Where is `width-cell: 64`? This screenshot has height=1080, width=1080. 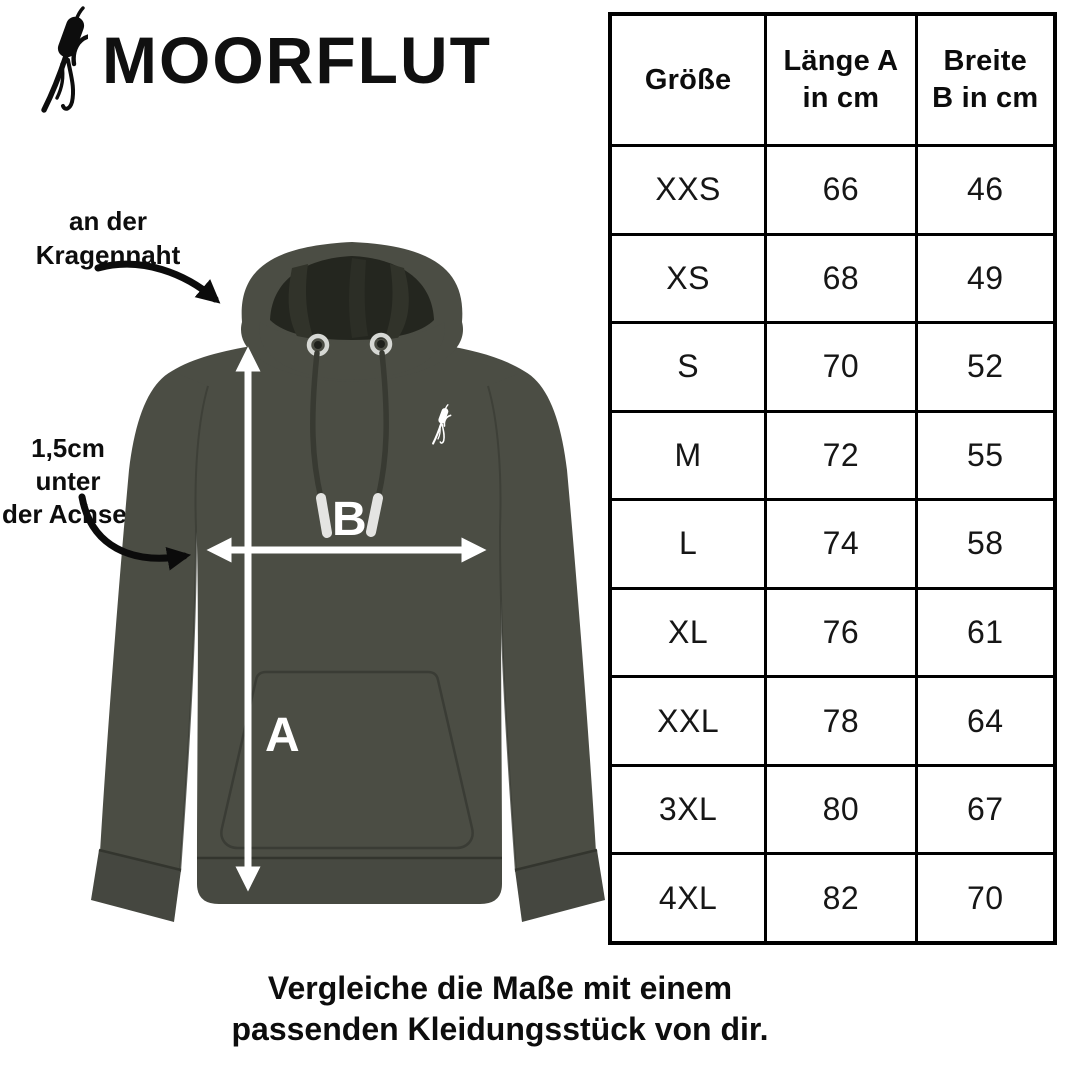
width-cell: 64 is located at coordinates (983, 719).